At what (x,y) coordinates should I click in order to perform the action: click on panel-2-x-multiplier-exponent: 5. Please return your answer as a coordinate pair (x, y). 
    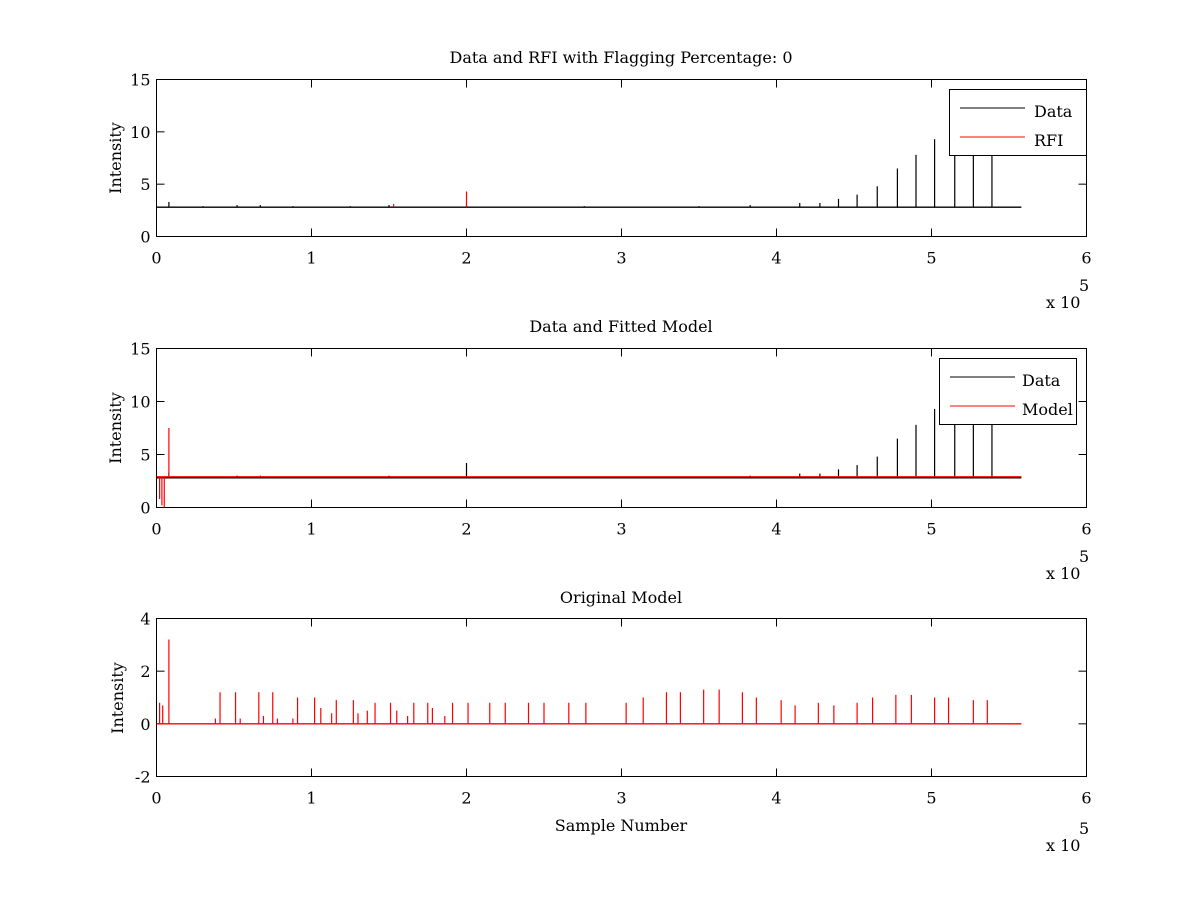
    Looking at the image, I should click on (1084, 556).